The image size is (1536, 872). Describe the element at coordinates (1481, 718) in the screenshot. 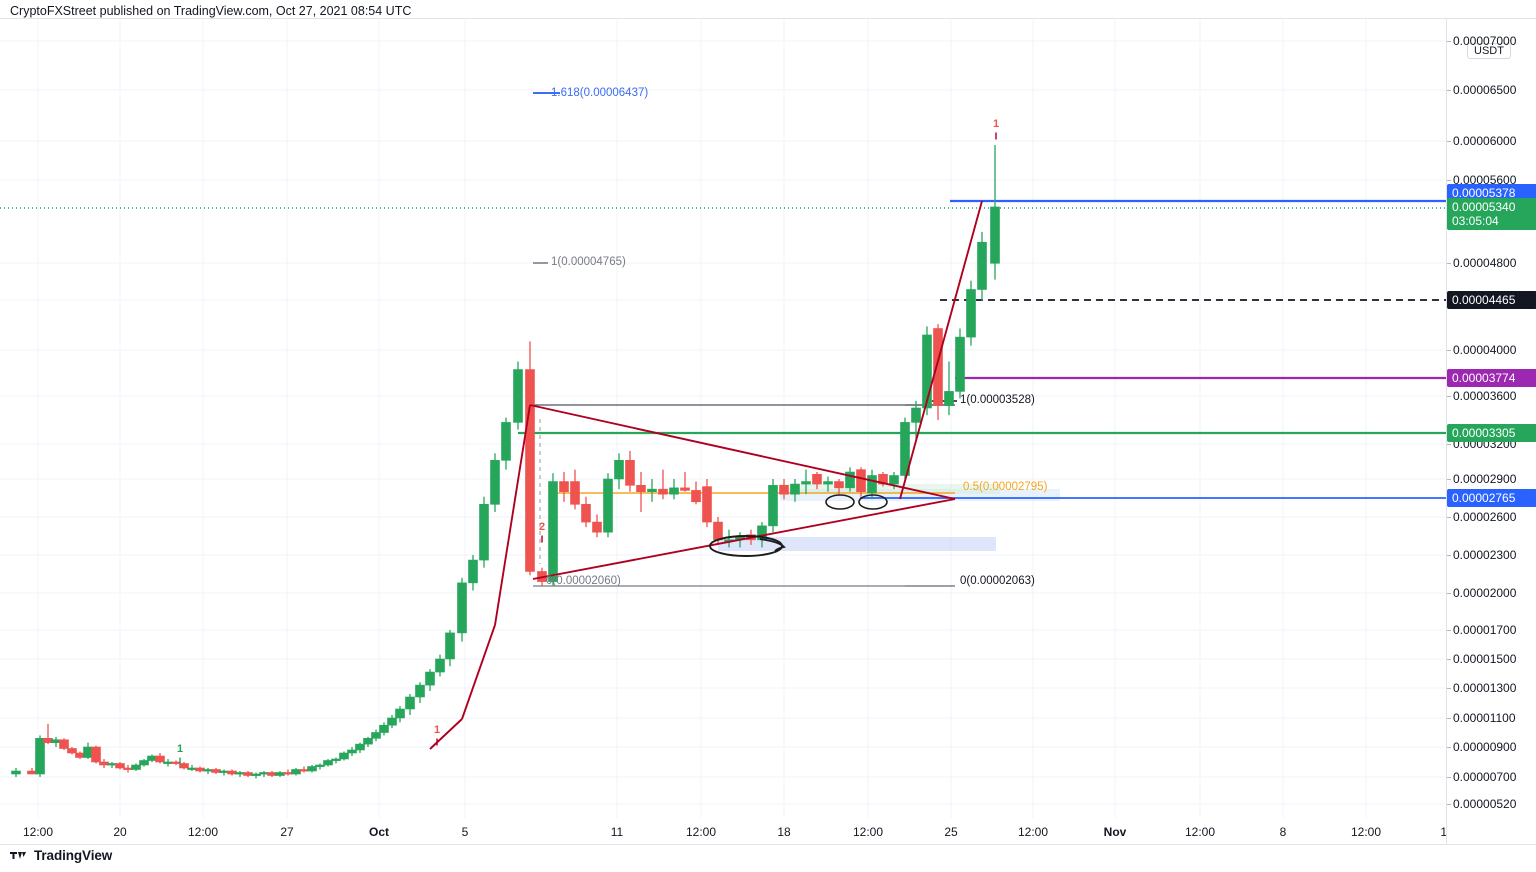

I see `price-tick: 0.00001100` at that location.